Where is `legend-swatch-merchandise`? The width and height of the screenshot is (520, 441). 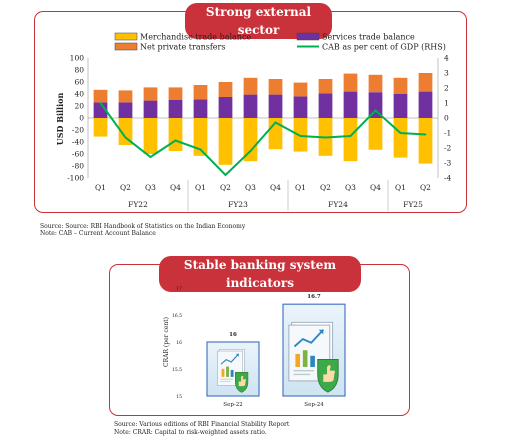 legend-swatch-merchandise is located at coordinates (126, 36).